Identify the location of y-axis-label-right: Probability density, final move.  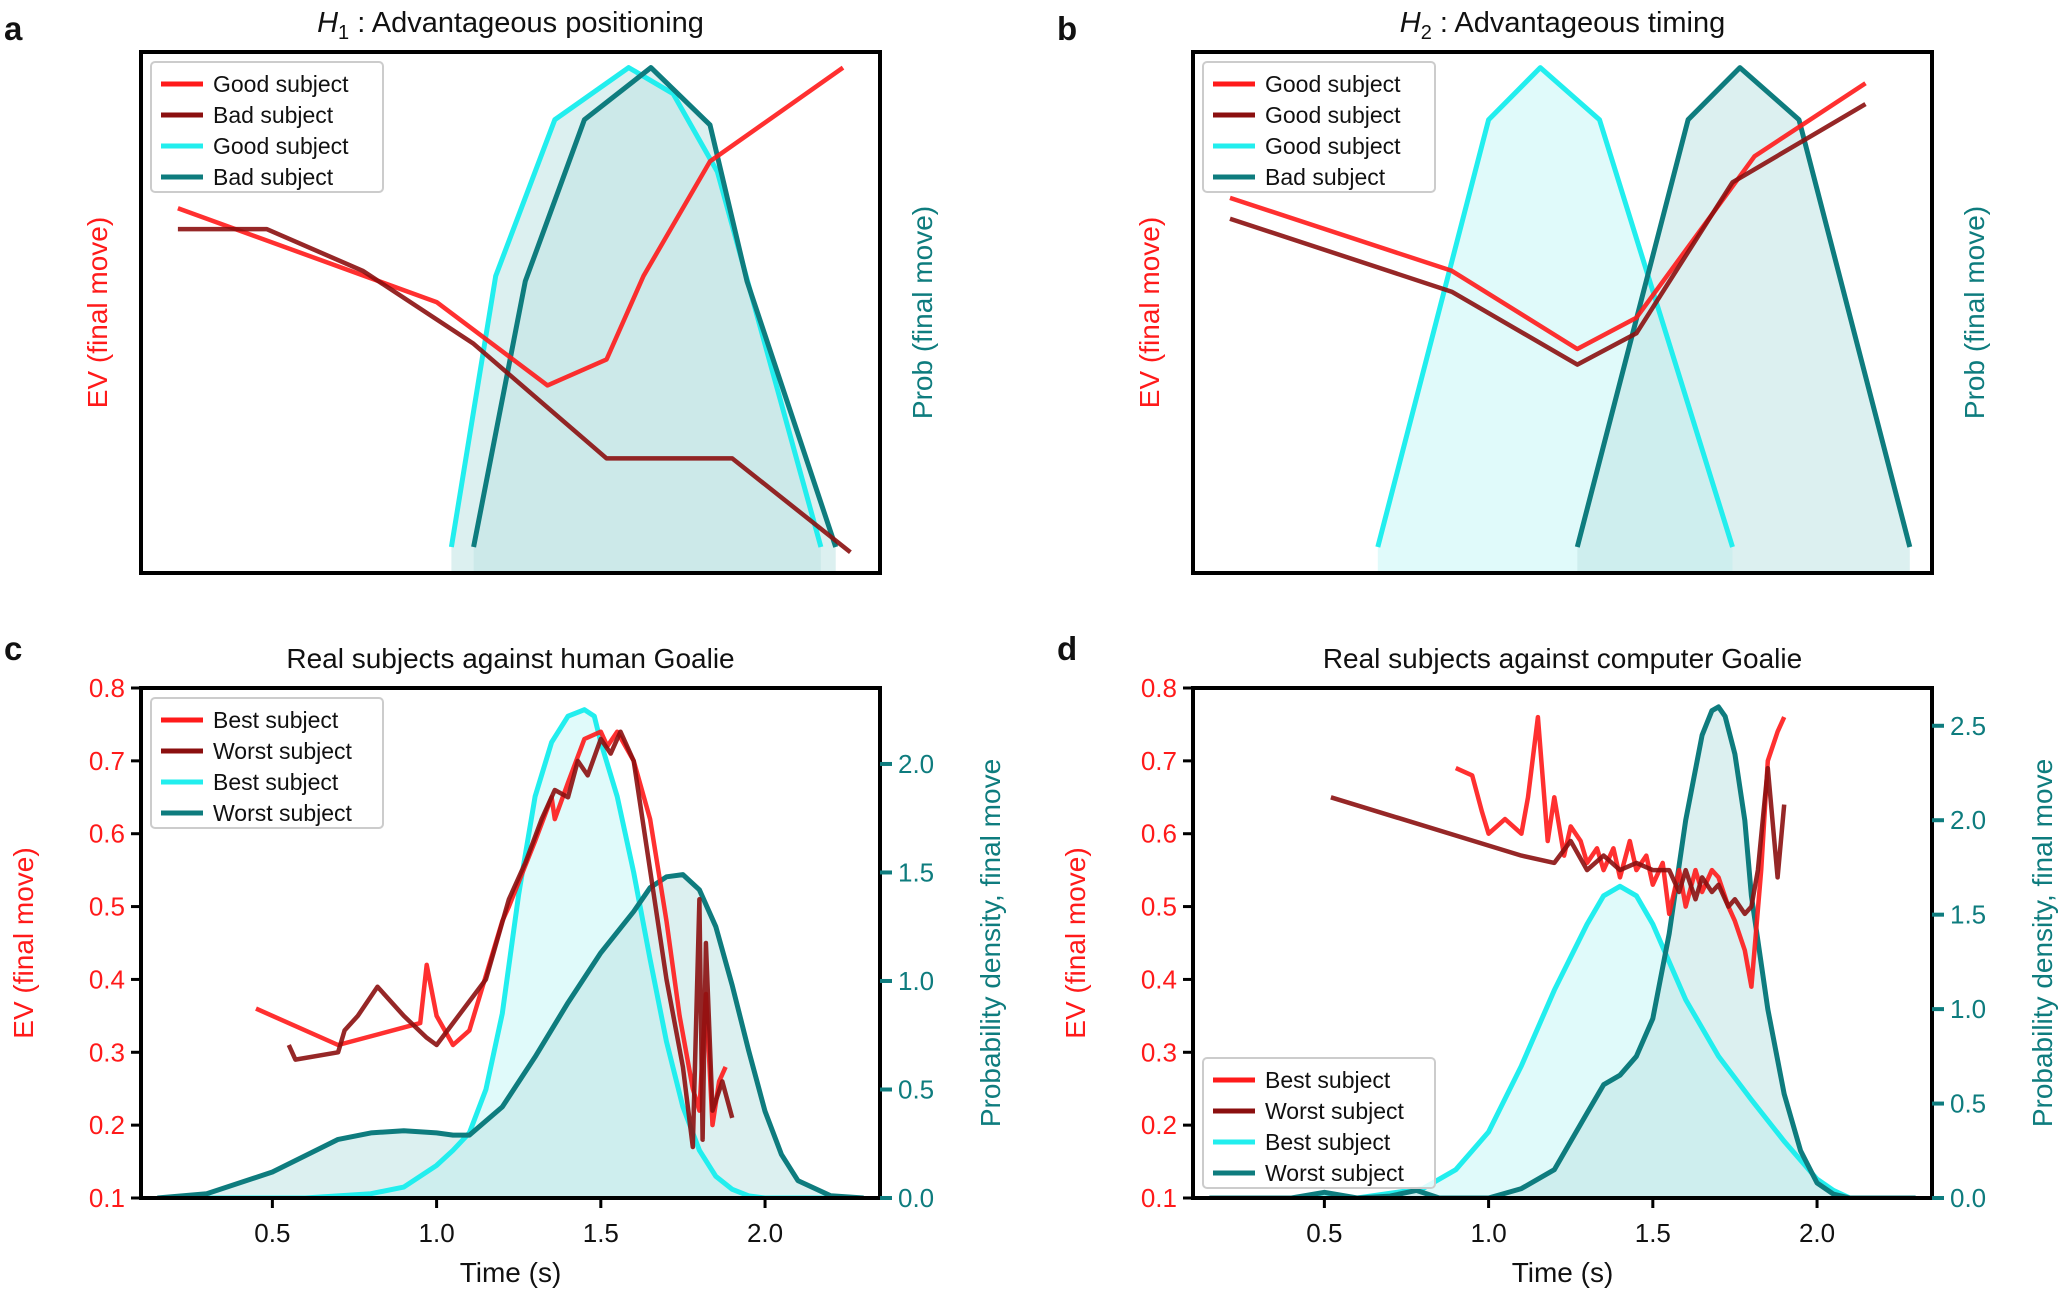
(990, 943).